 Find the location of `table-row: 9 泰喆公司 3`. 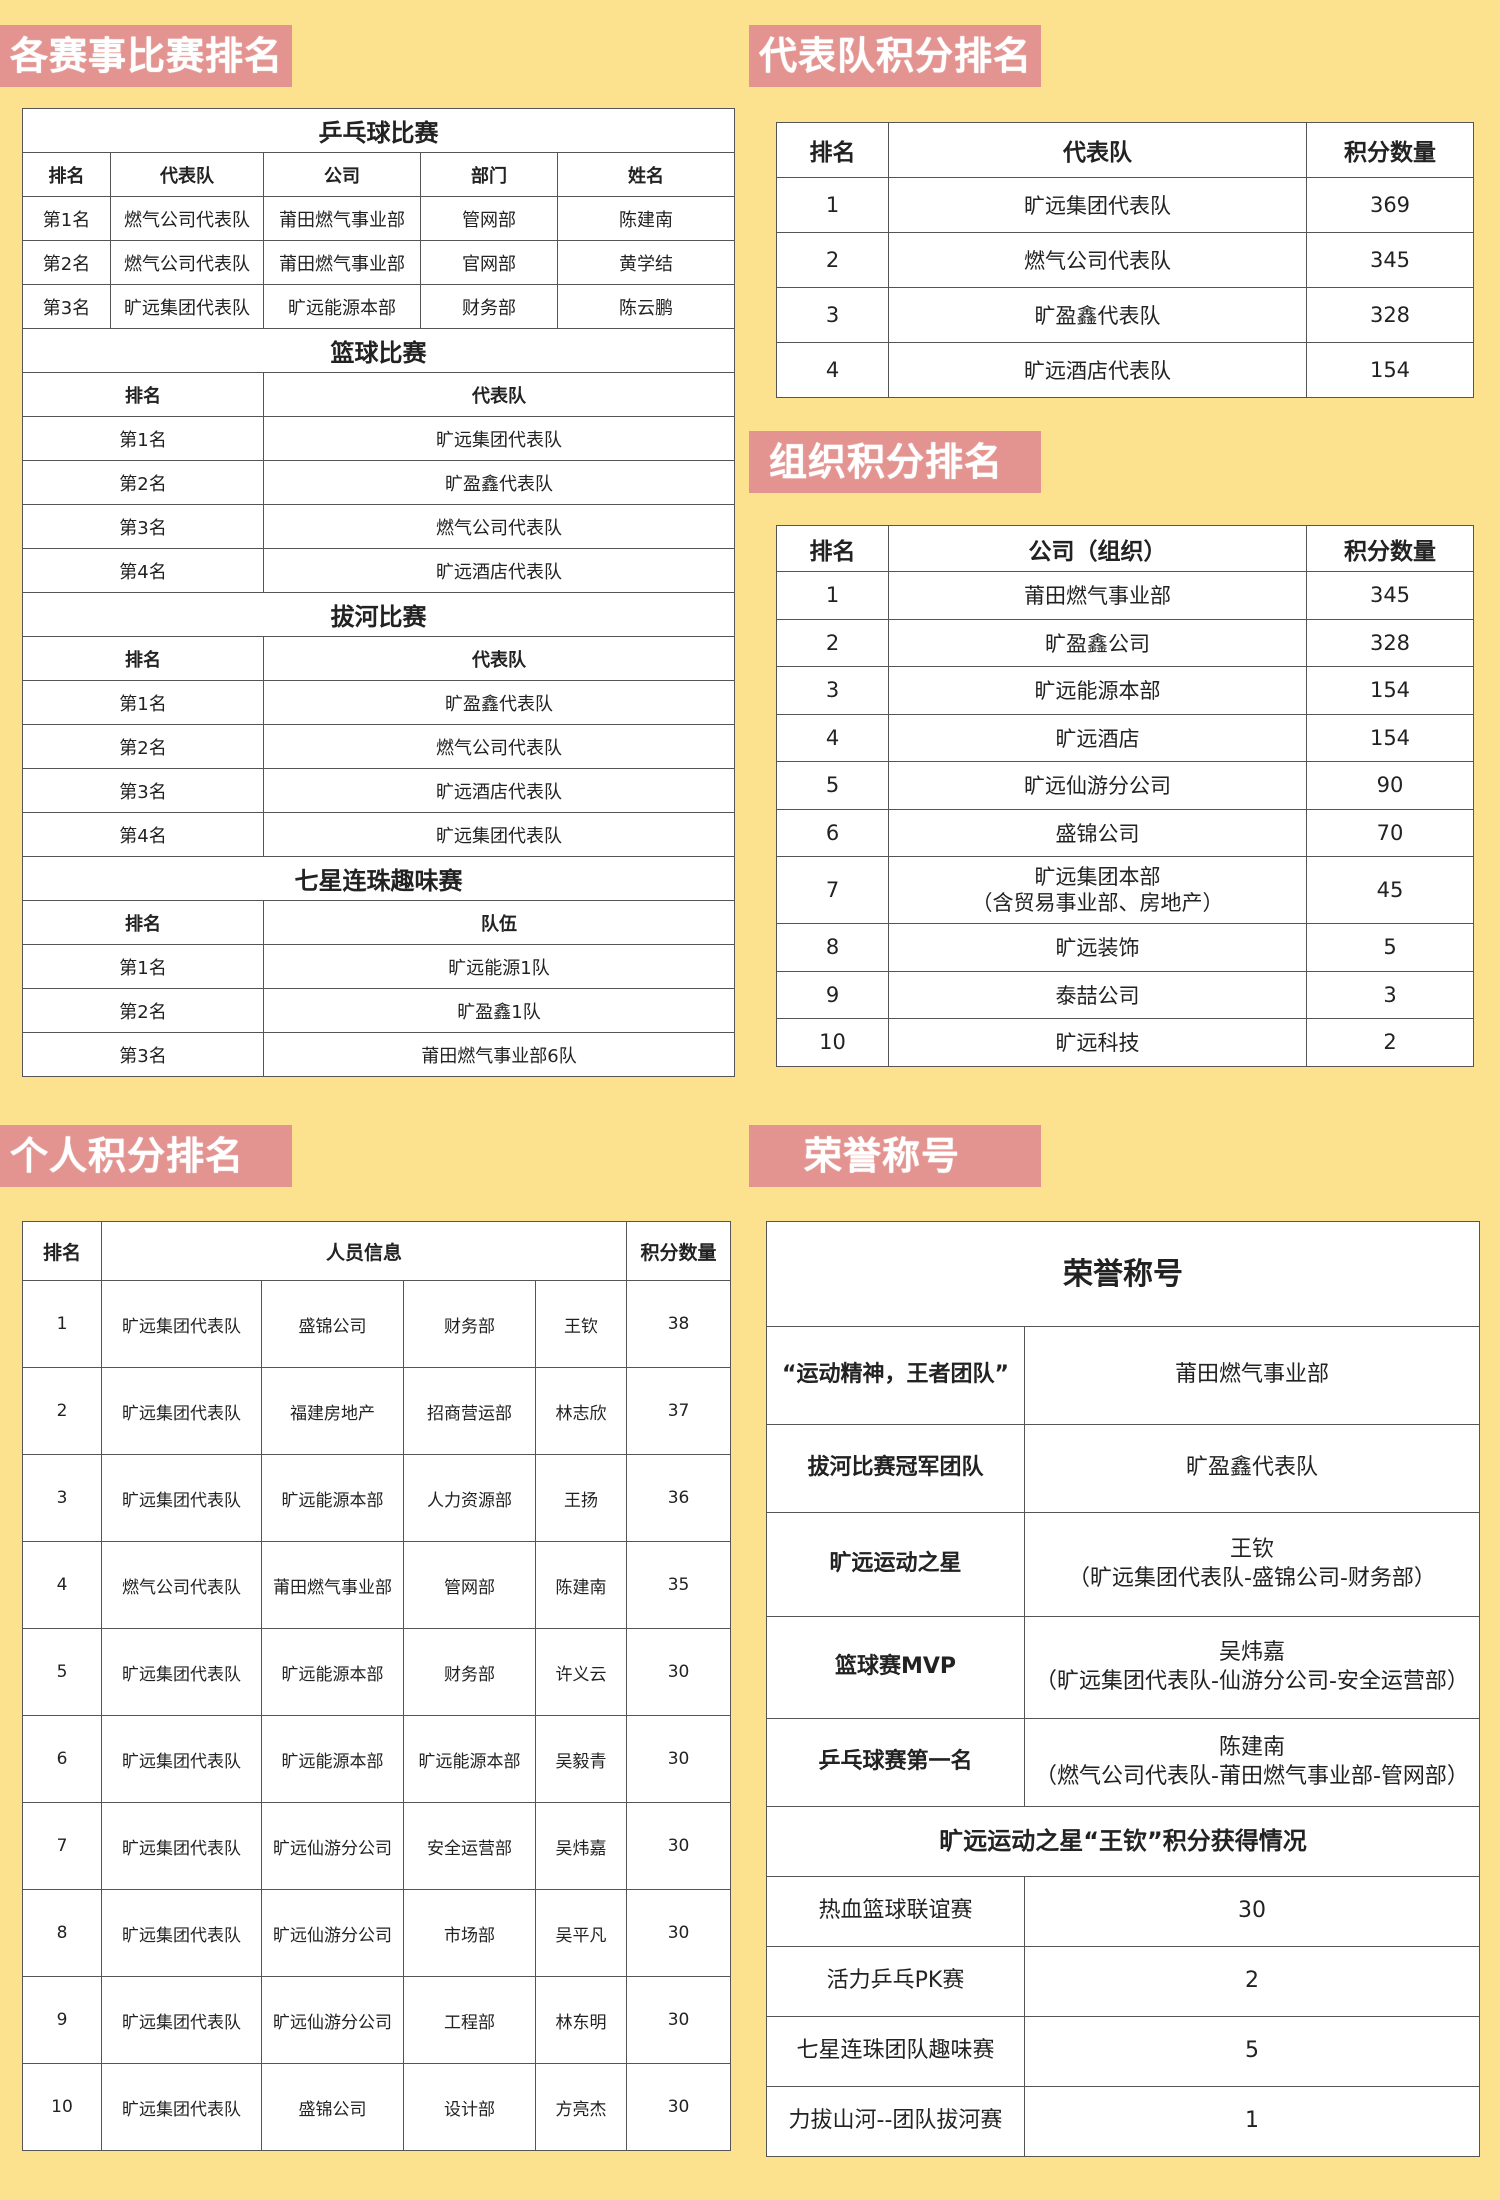

table-row: 9 泰喆公司 3 is located at coordinates (1125, 994).